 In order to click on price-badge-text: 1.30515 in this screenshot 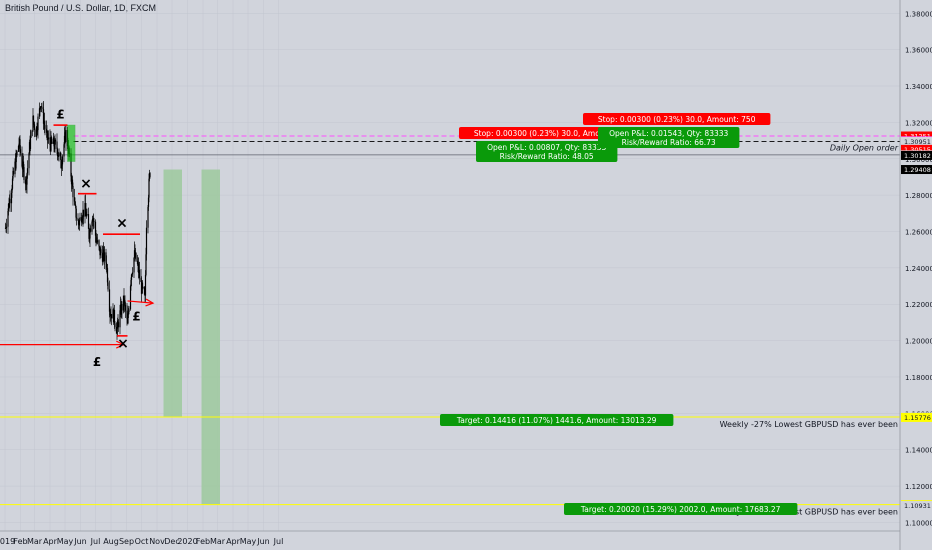, I will do `click(917, 150)`.